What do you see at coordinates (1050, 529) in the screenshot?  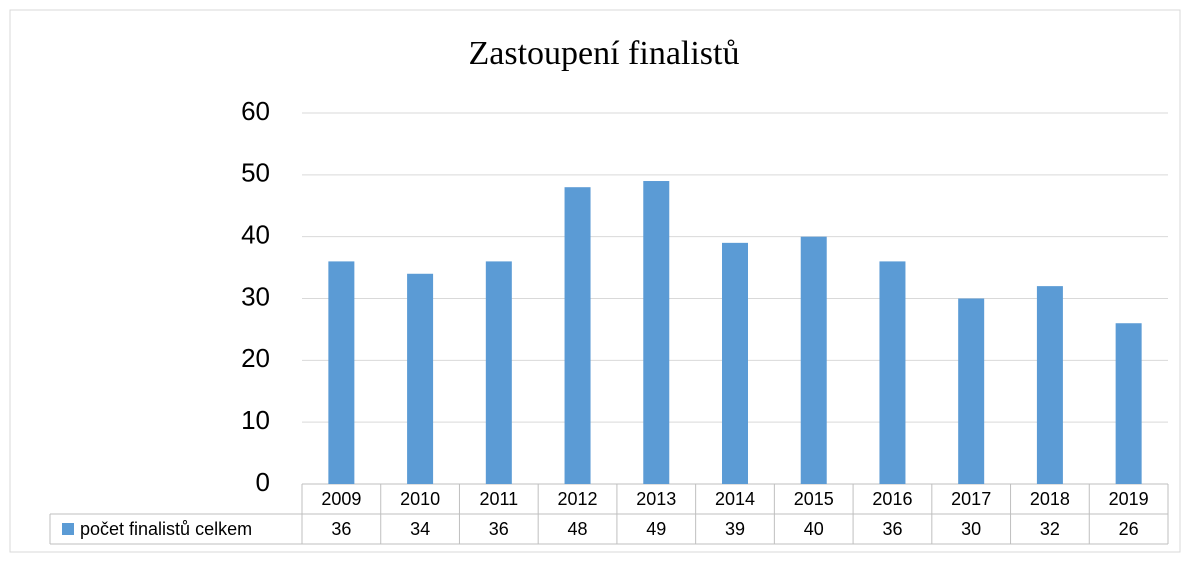 I see `table-value: 32` at bounding box center [1050, 529].